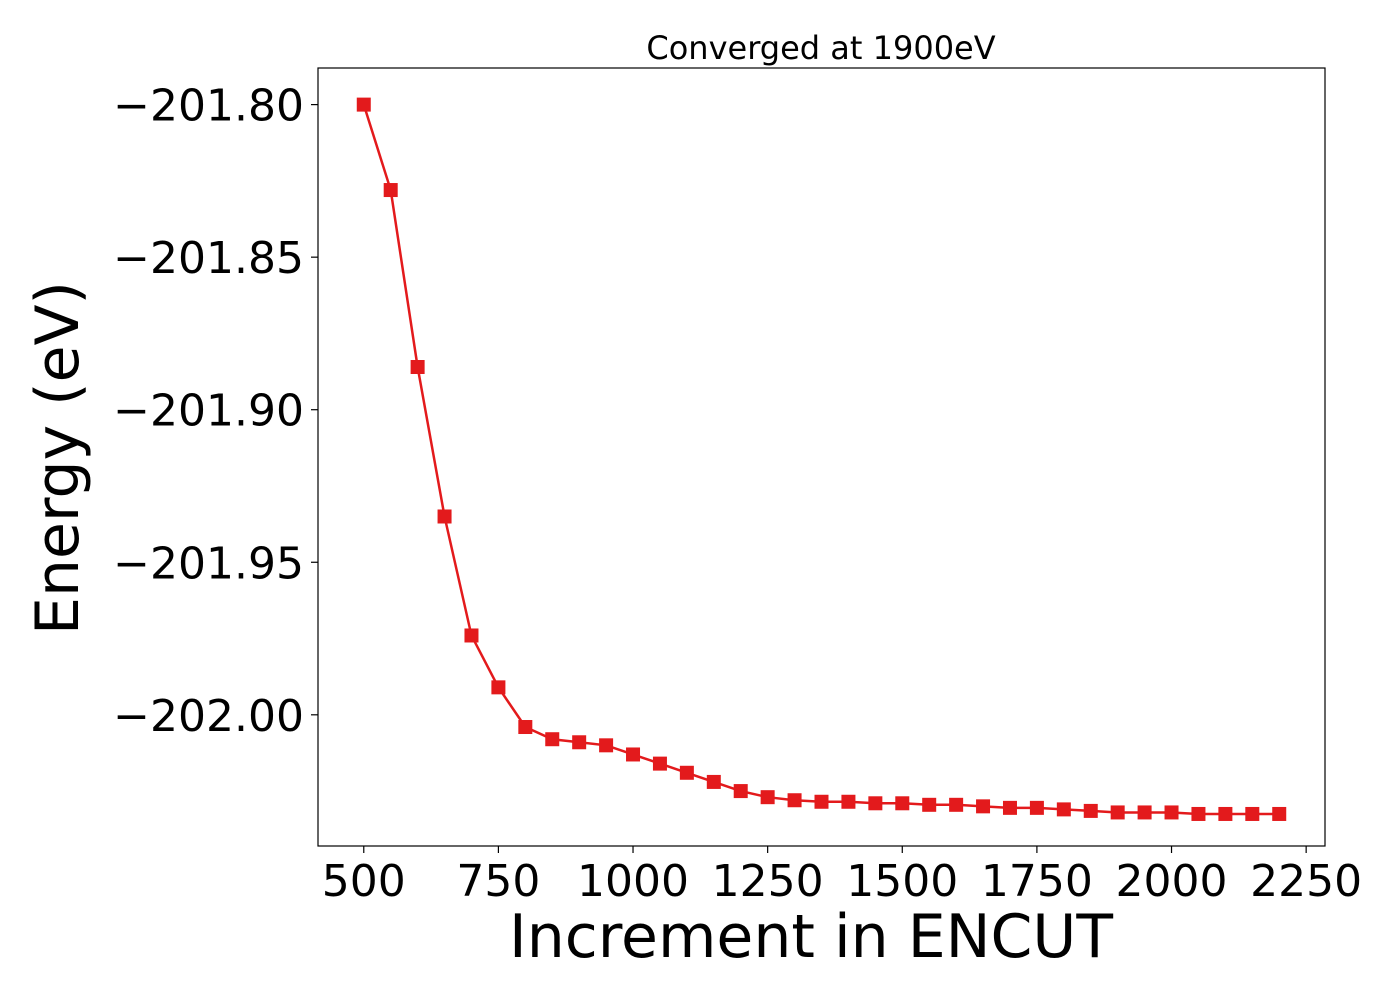  Describe the element at coordinates (842, 876) in the screenshot. I see `x-axis-ticks: 500 750 1000 1250 1500 1750 2000 2250` at that location.